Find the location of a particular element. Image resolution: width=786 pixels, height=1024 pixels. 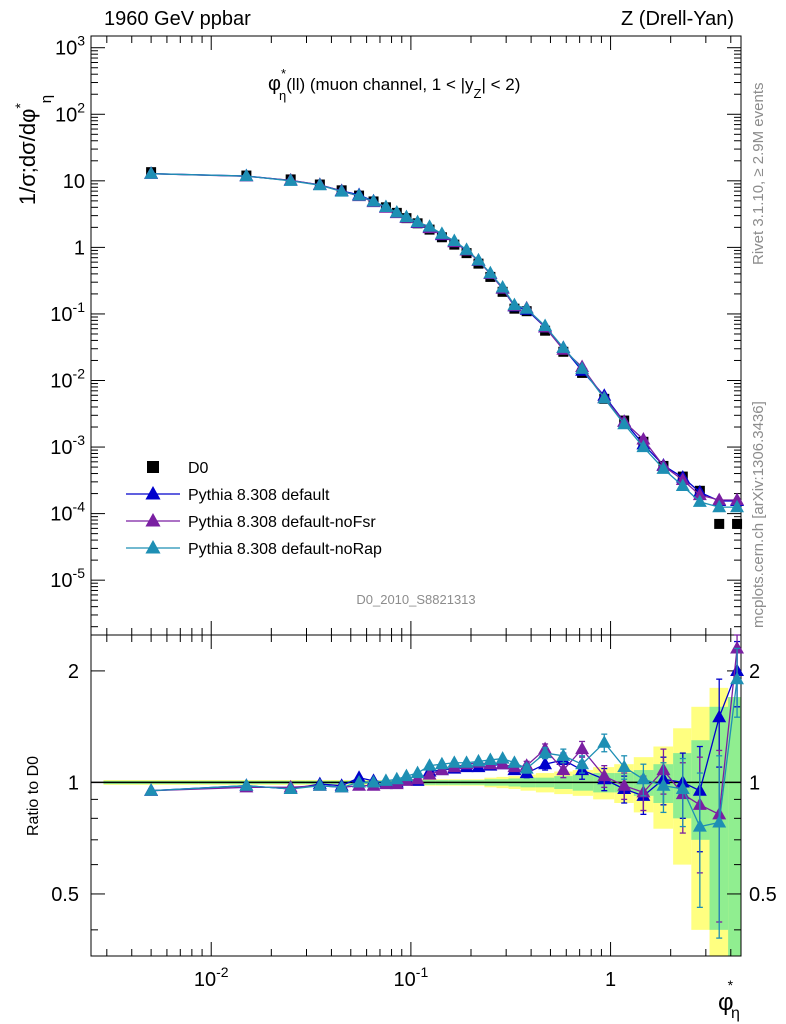

y-tick-label: 10⁻² is located at coordinates (67, 378).